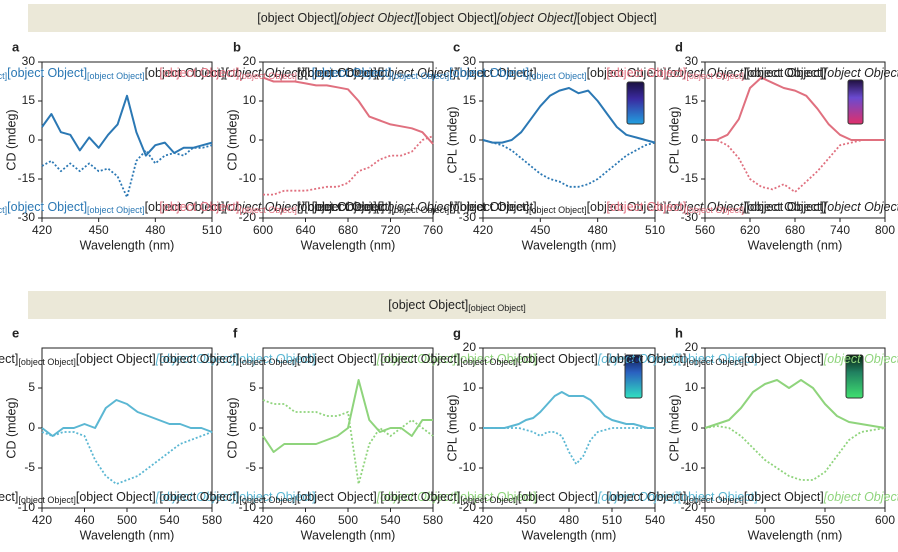 Image resolution: width=898 pixels, height=552 pixels. I want to click on x-tick-label: 500, so click(127, 520).